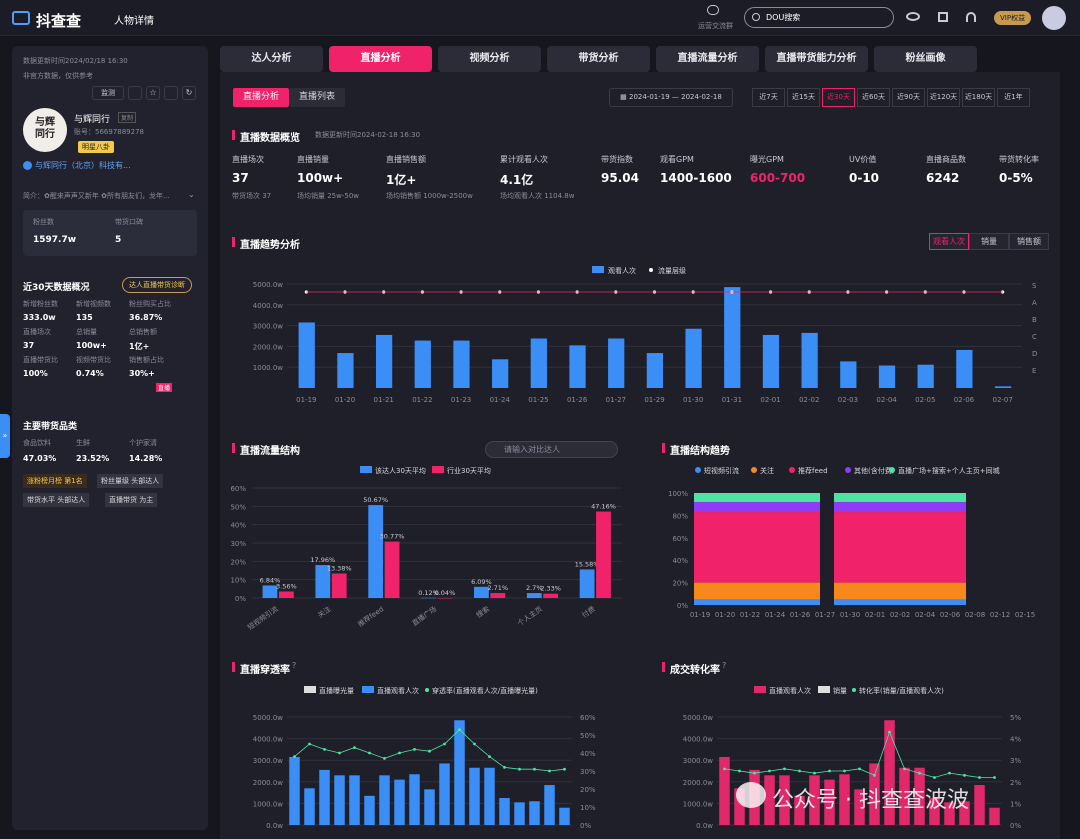 This screenshot has height=839, width=1080. Describe the element at coordinates (680, 516) in the screenshot. I see `y-tick: 80%` at that location.